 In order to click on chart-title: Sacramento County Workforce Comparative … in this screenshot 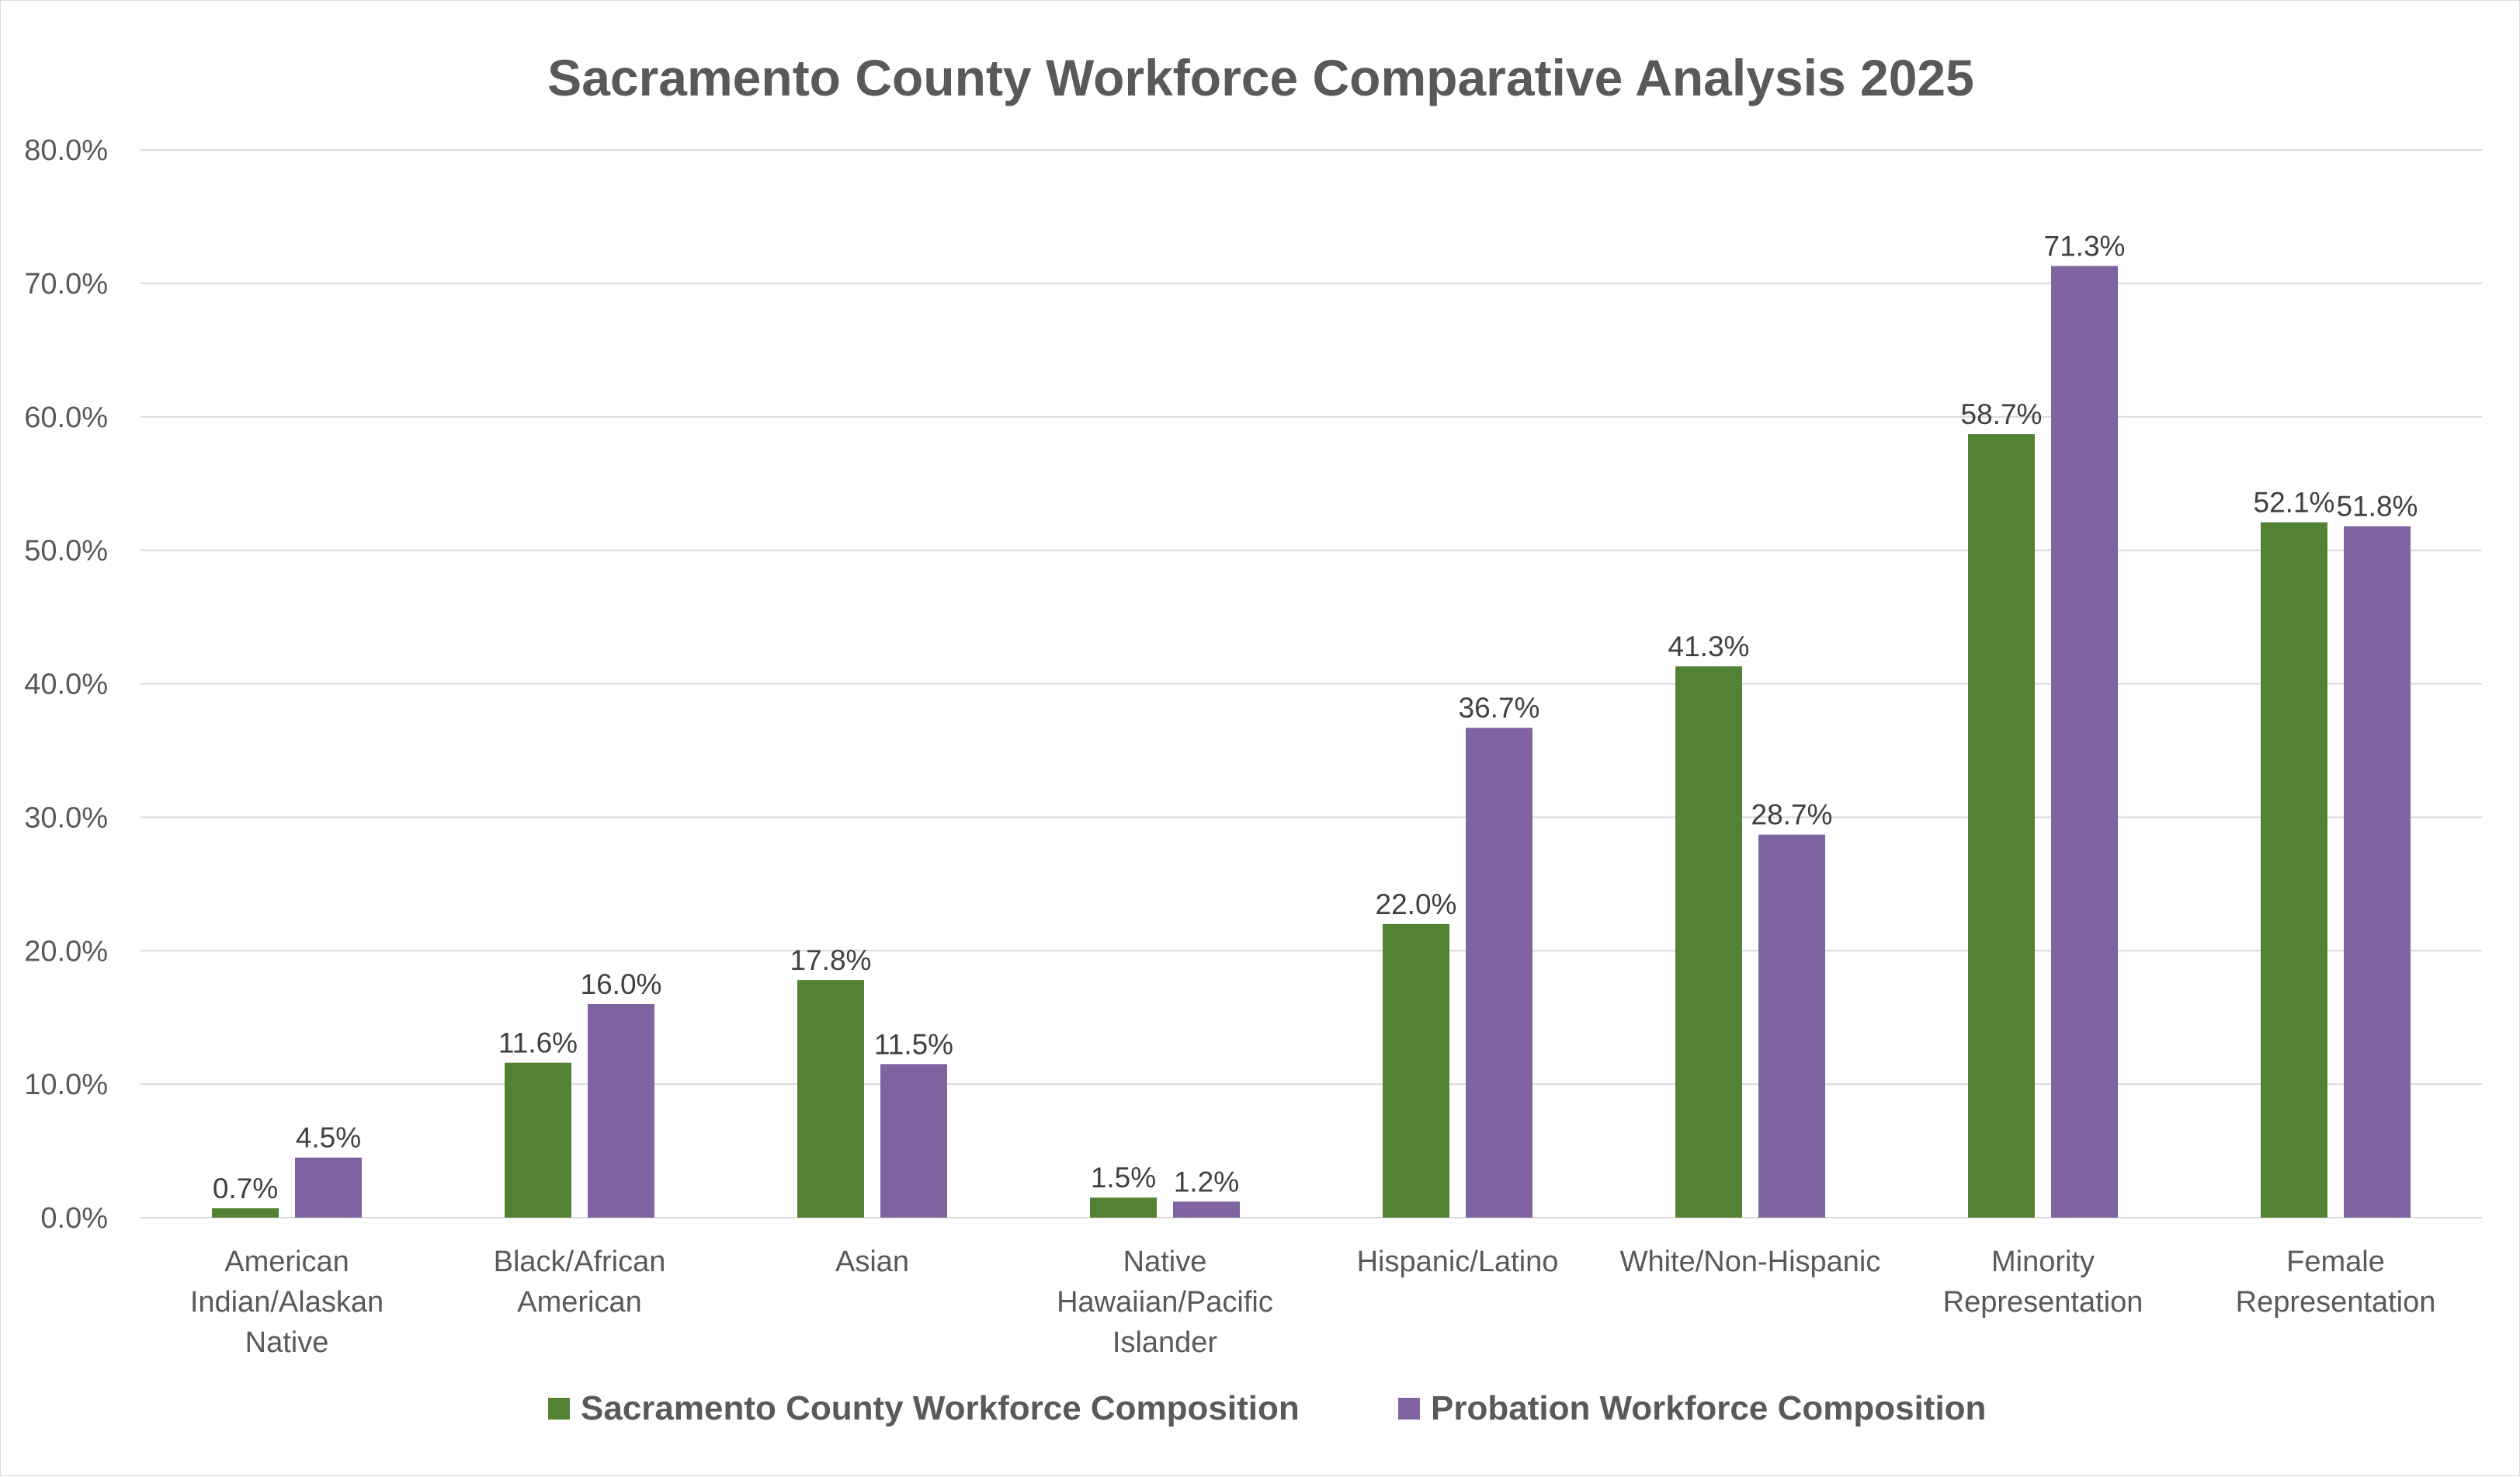, I will do `click(1260, 77)`.